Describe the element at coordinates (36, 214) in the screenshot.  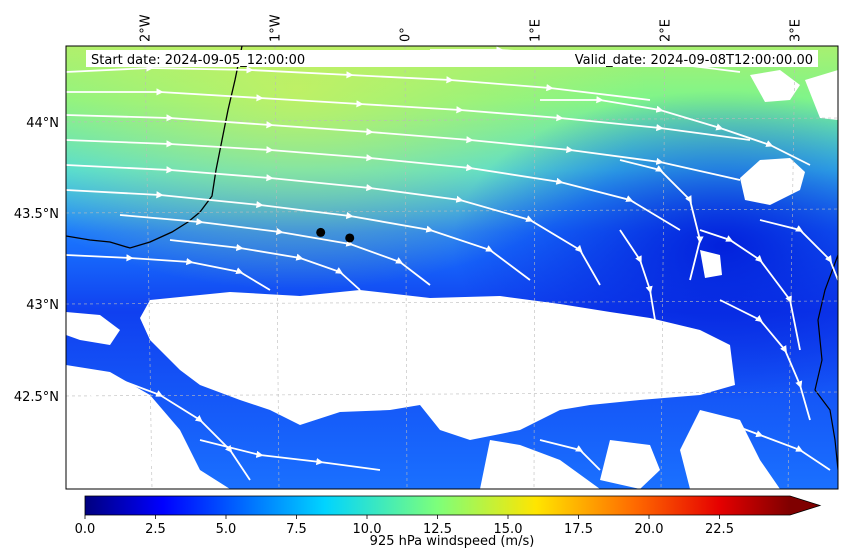
I see `latitude-label: 43.5°N` at that location.